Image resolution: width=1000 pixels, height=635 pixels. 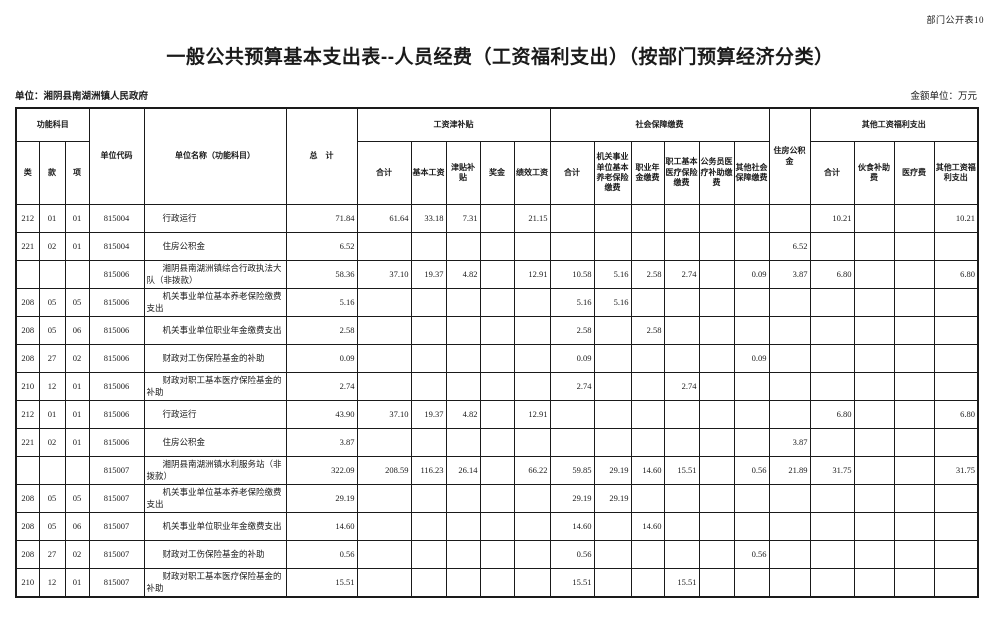 I want to click on sheet-label: 部门公开表10, so click(x=955, y=20).